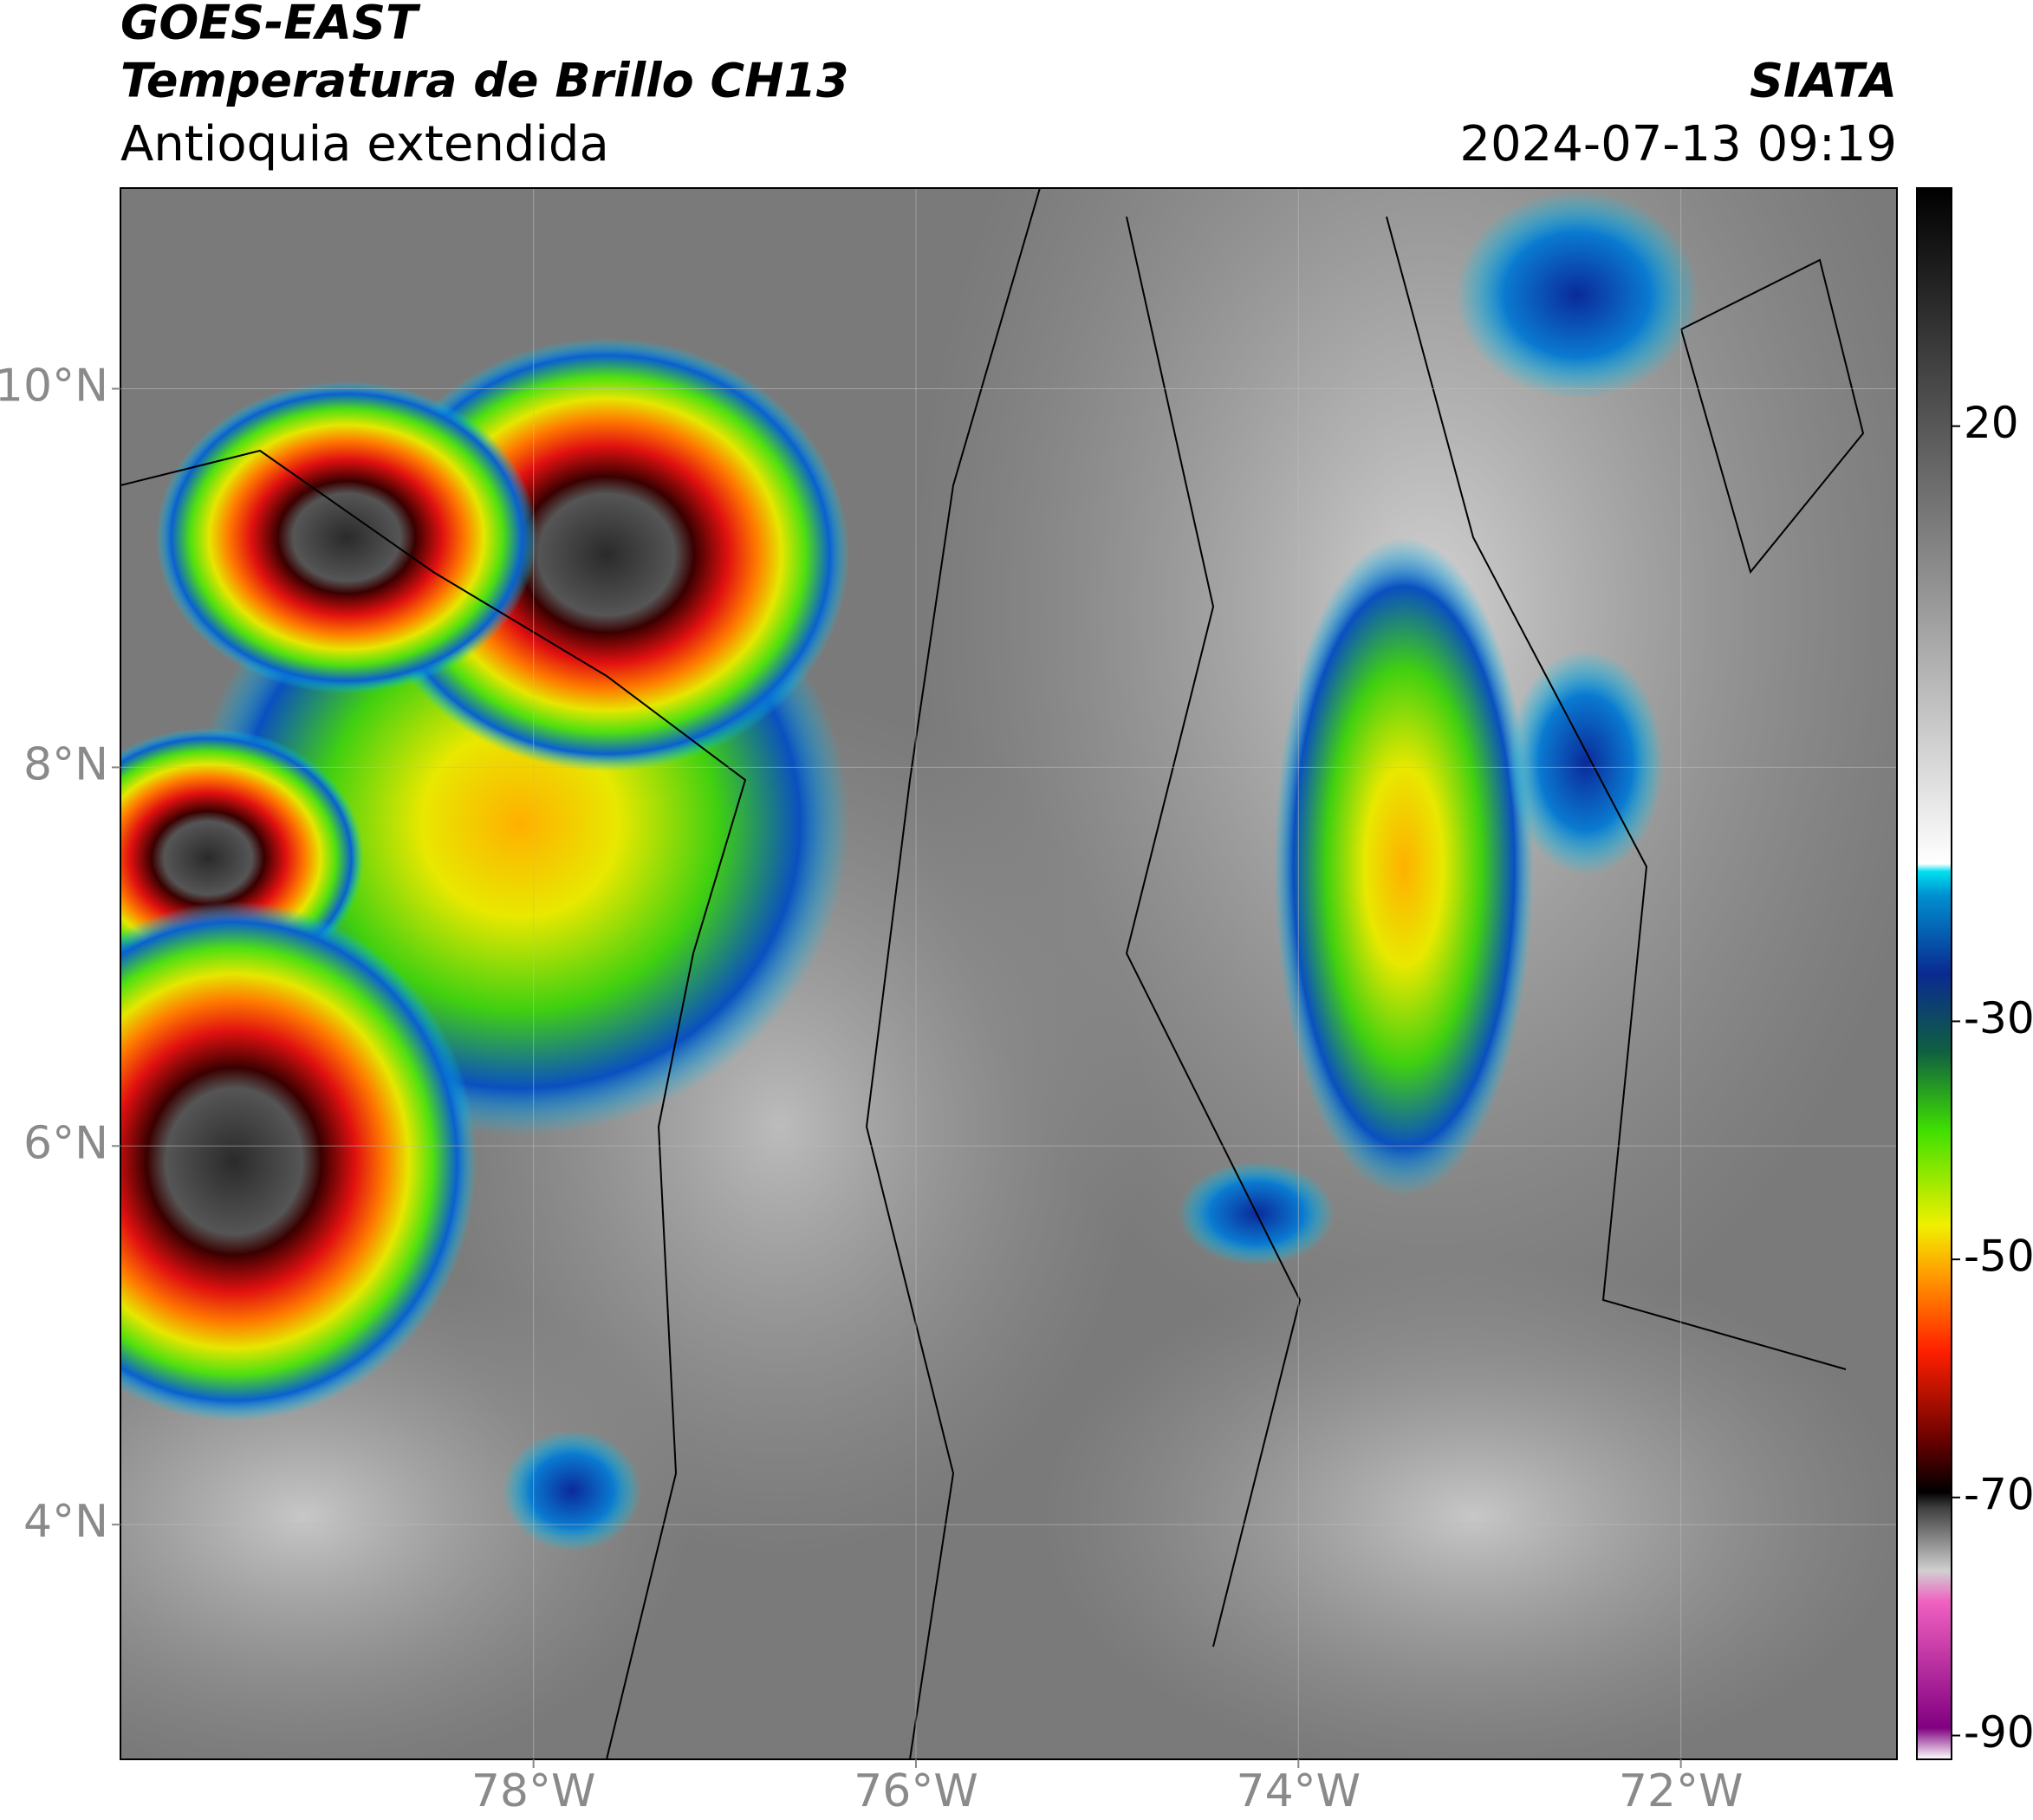 The image size is (2033, 1820). What do you see at coordinates (1991, 423) in the screenshot?
I see `colorbar-tick-label: 20` at bounding box center [1991, 423].